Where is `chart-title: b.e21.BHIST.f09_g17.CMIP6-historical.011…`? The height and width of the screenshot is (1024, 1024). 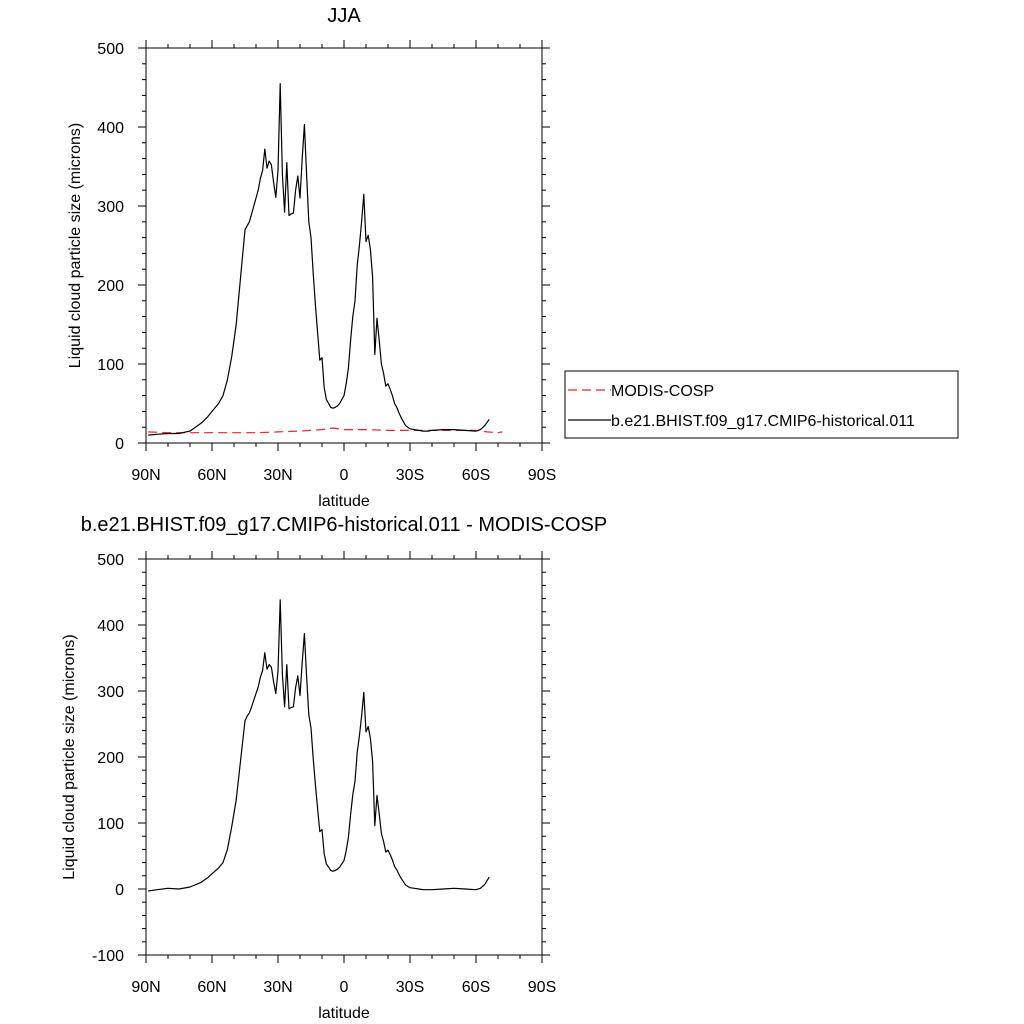
chart-title: b.e21.BHIST.f09_g17.CMIP6-historical.011… is located at coordinates (344, 525).